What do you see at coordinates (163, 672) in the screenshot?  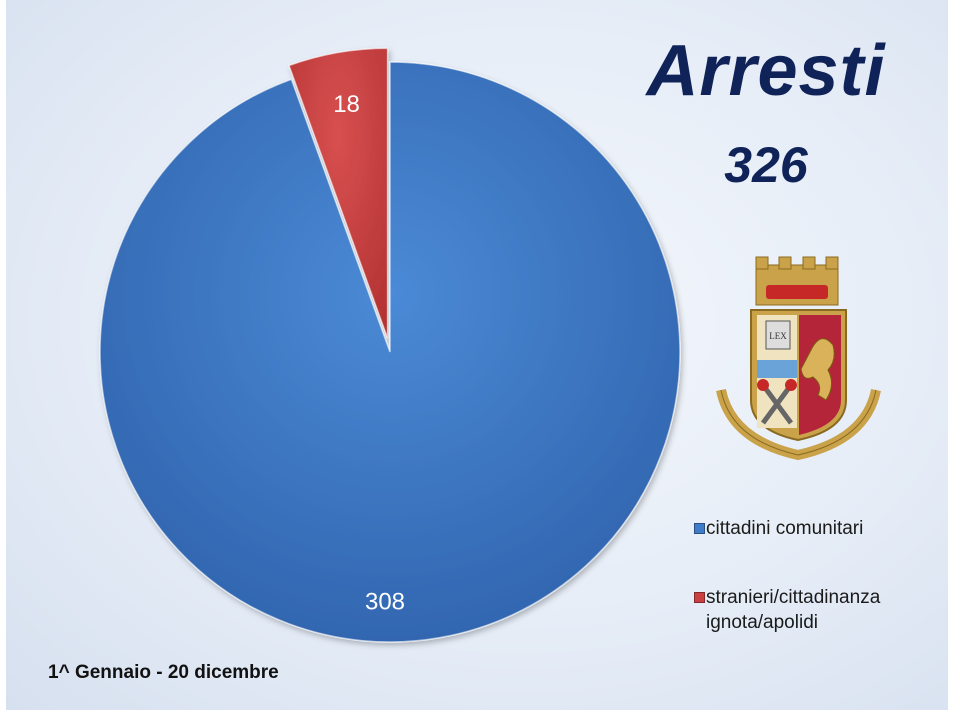 I see `date-range-note: 1^ Gennaio - 20 dicembre` at bounding box center [163, 672].